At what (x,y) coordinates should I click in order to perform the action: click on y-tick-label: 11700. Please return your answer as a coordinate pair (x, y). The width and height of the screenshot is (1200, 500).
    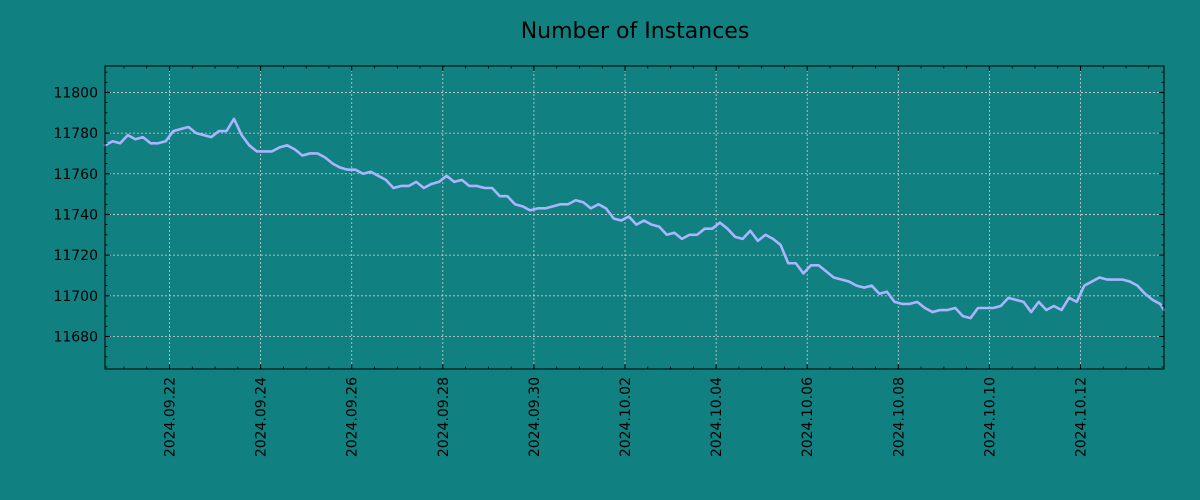
    Looking at the image, I should click on (75, 297).